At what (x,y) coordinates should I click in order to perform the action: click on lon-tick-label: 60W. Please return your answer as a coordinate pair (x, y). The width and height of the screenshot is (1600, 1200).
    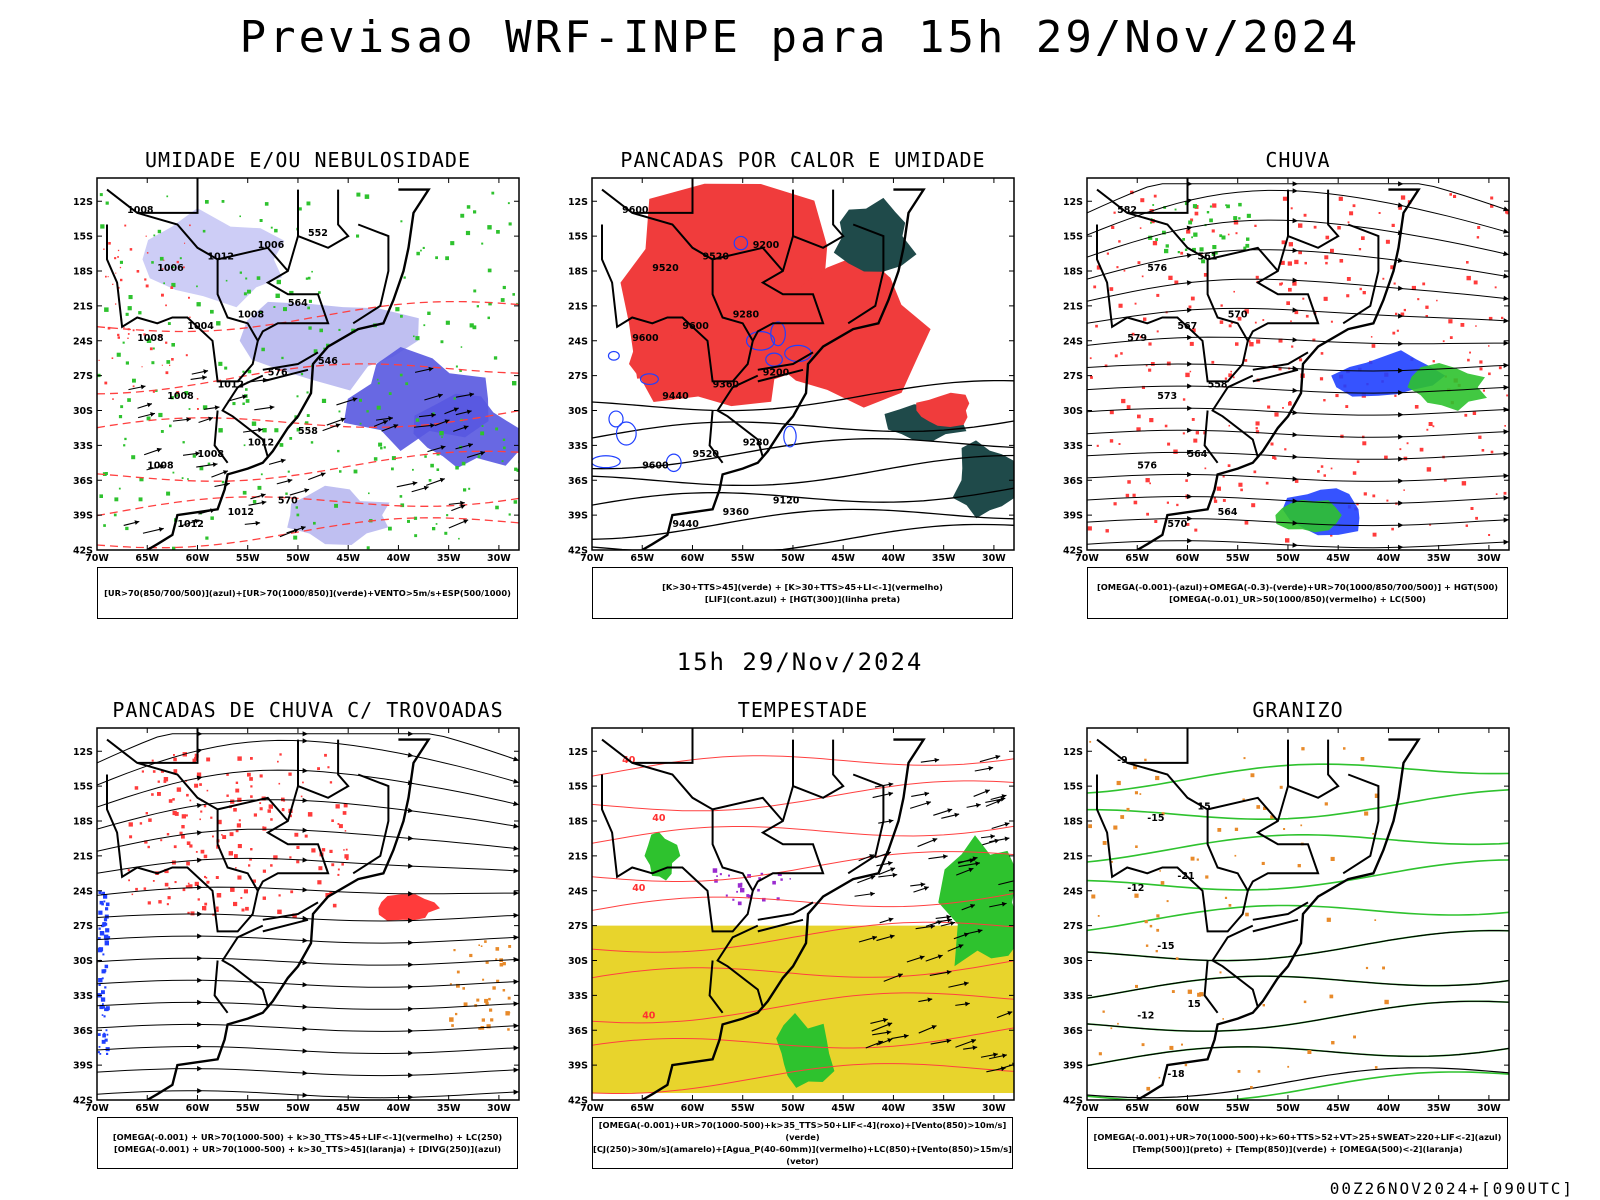
    Looking at the image, I should click on (1188, 1108).